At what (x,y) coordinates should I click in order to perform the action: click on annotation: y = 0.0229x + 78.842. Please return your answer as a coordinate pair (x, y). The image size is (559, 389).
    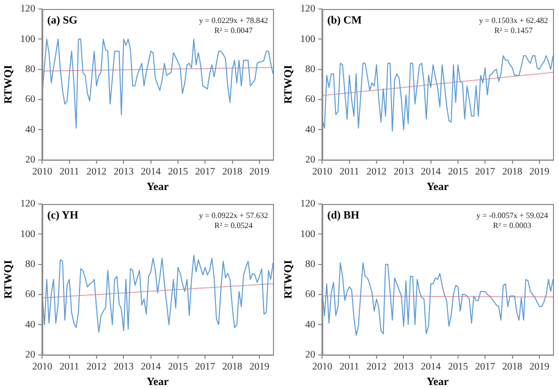
    Looking at the image, I should click on (233, 21).